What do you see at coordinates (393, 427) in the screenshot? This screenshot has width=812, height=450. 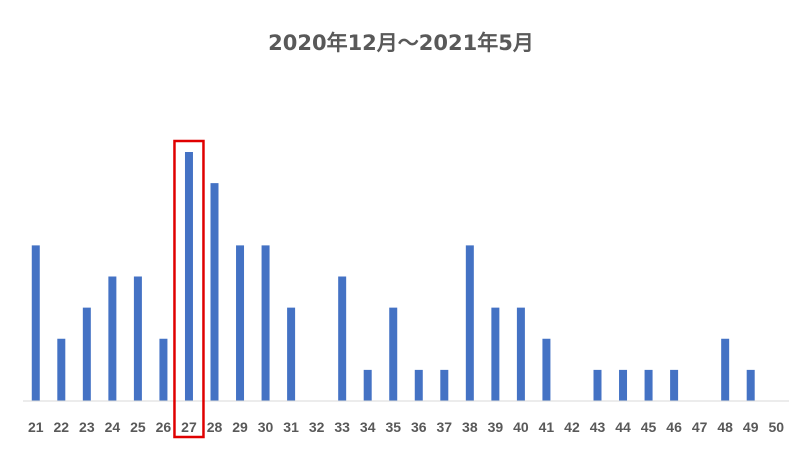 I see `x-tick-label: 35` at bounding box center [393, 427].